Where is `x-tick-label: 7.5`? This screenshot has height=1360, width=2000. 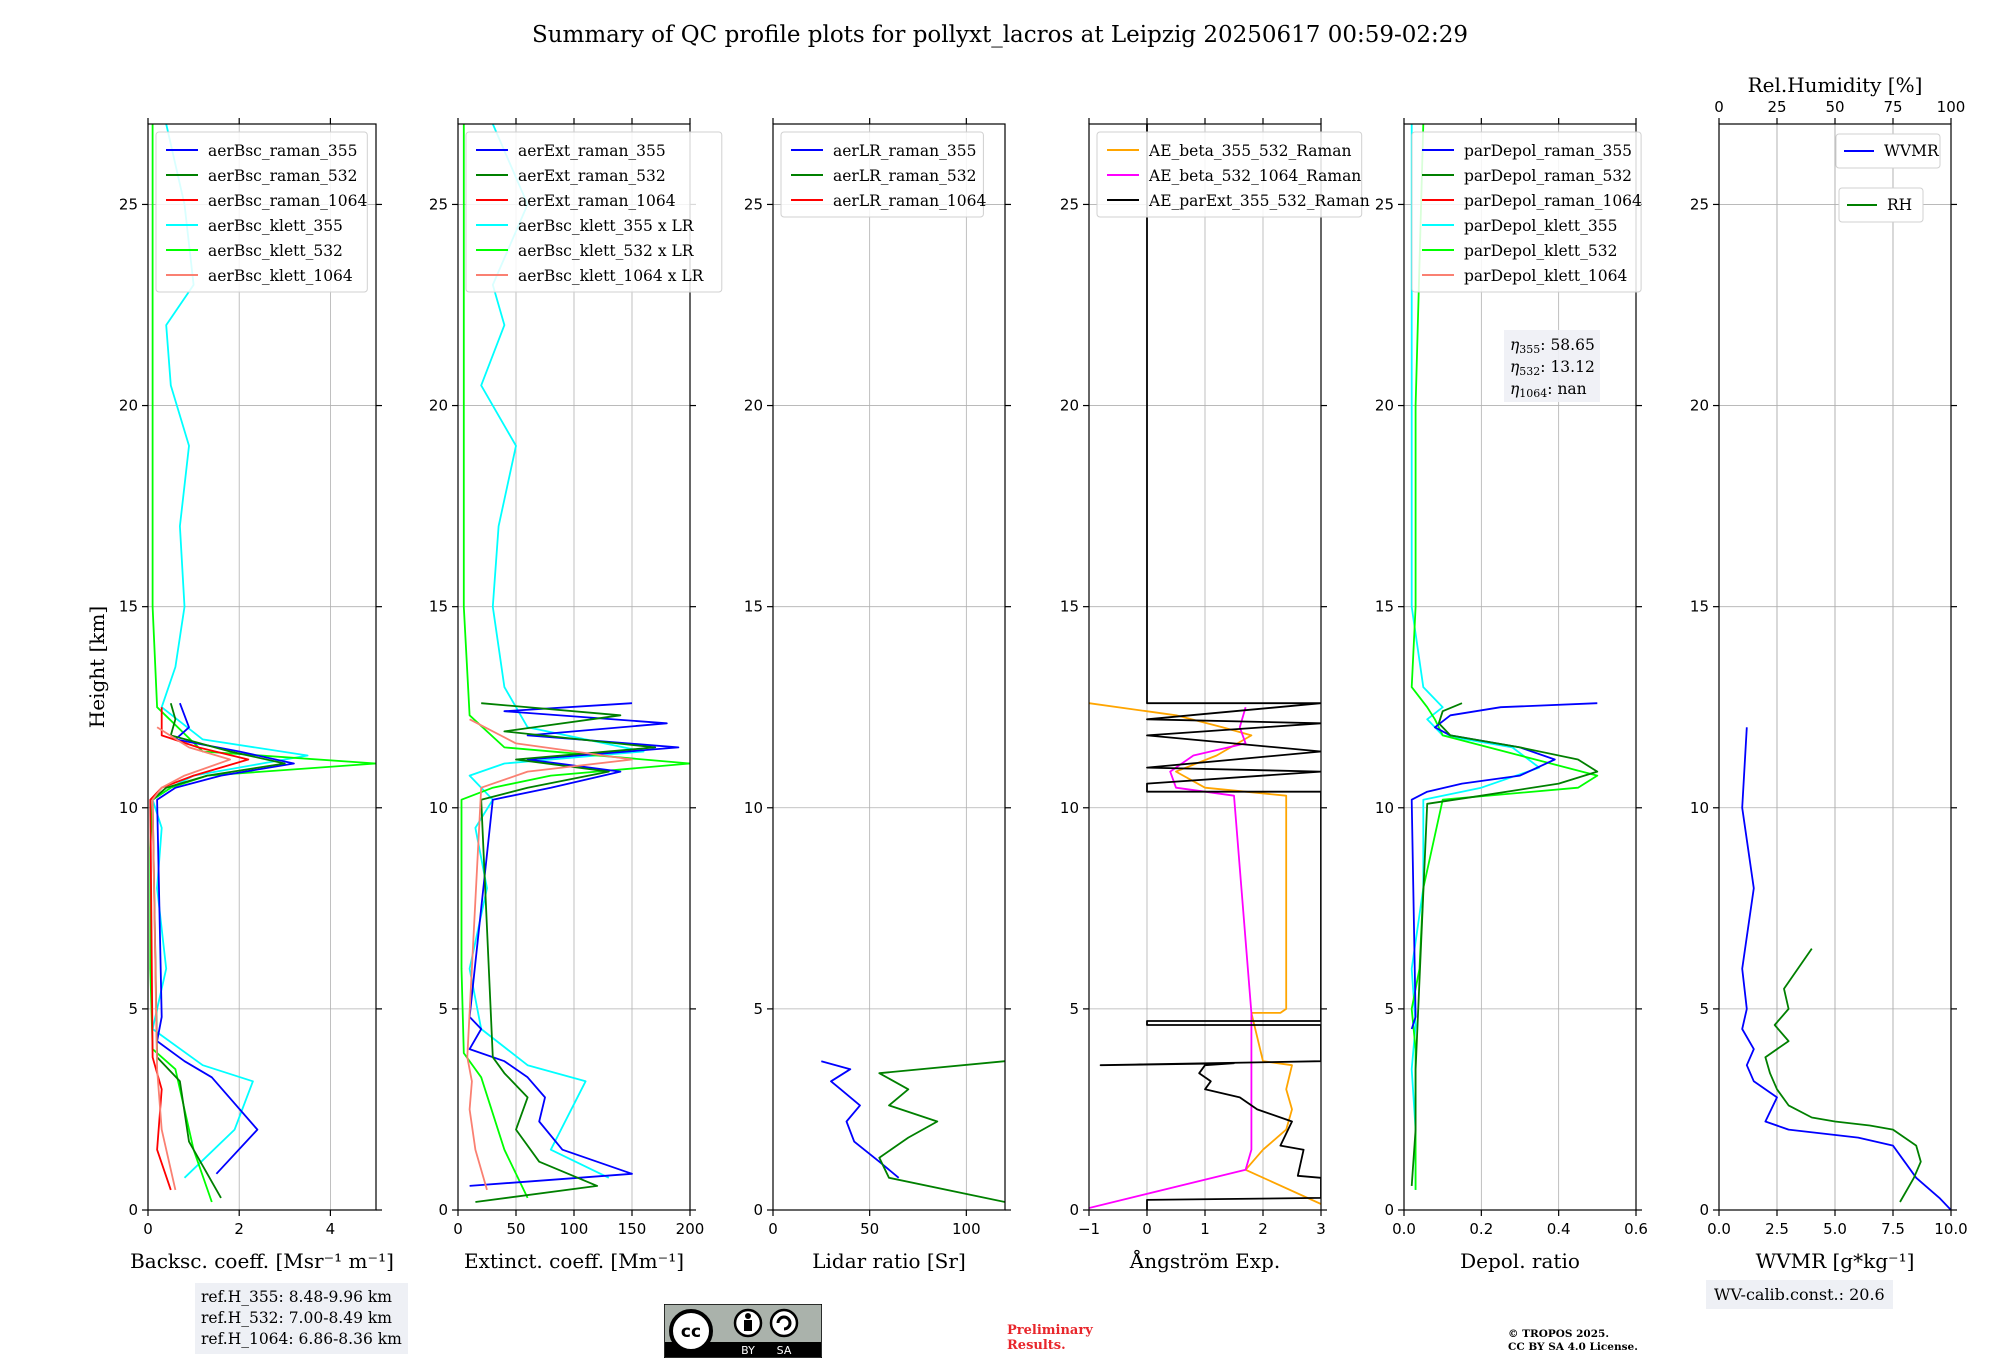
x-tick-label: 7.5 is located at coordinates (1893, 1229).